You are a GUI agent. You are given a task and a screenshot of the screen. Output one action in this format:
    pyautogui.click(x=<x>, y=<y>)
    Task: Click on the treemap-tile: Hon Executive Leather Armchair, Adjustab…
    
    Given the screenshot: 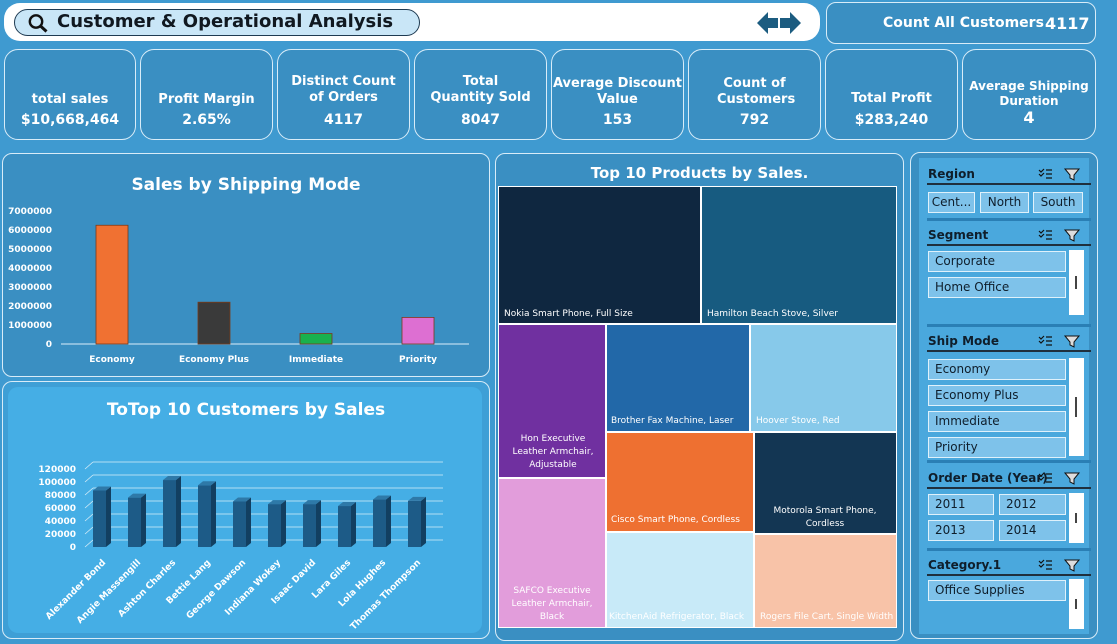 What is the action you would take?
    pyautogui.click(x=552, y=401)
    